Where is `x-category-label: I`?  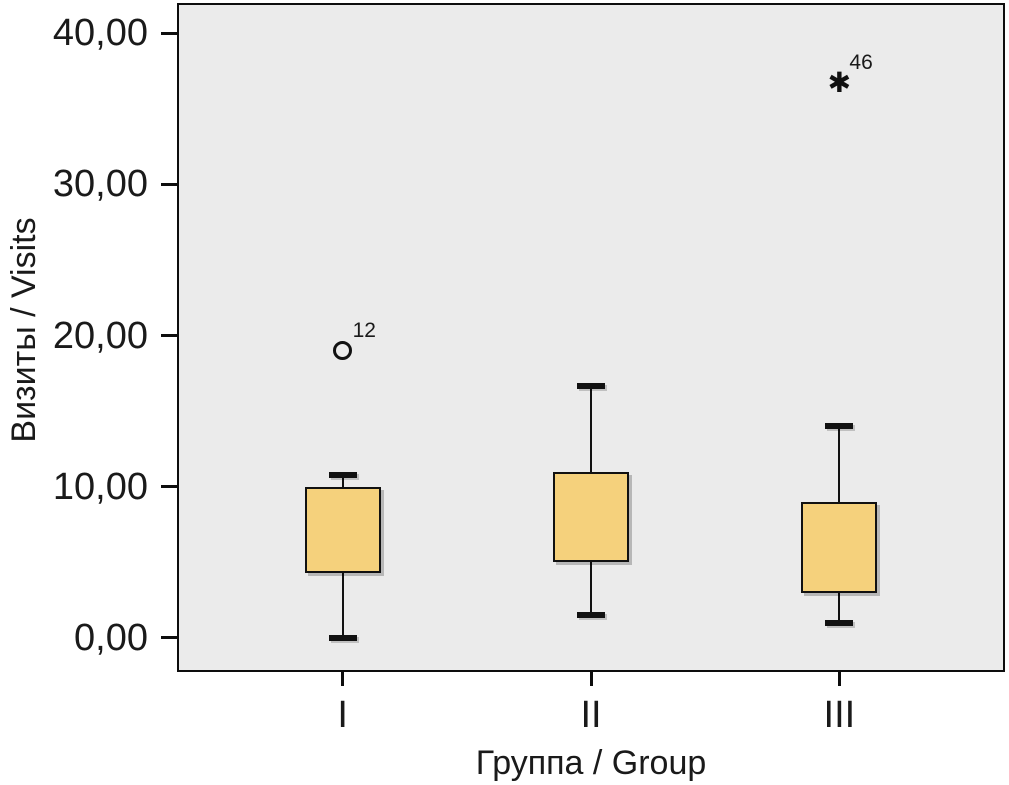 x-category-label: I is located at coordinates (342, 715).